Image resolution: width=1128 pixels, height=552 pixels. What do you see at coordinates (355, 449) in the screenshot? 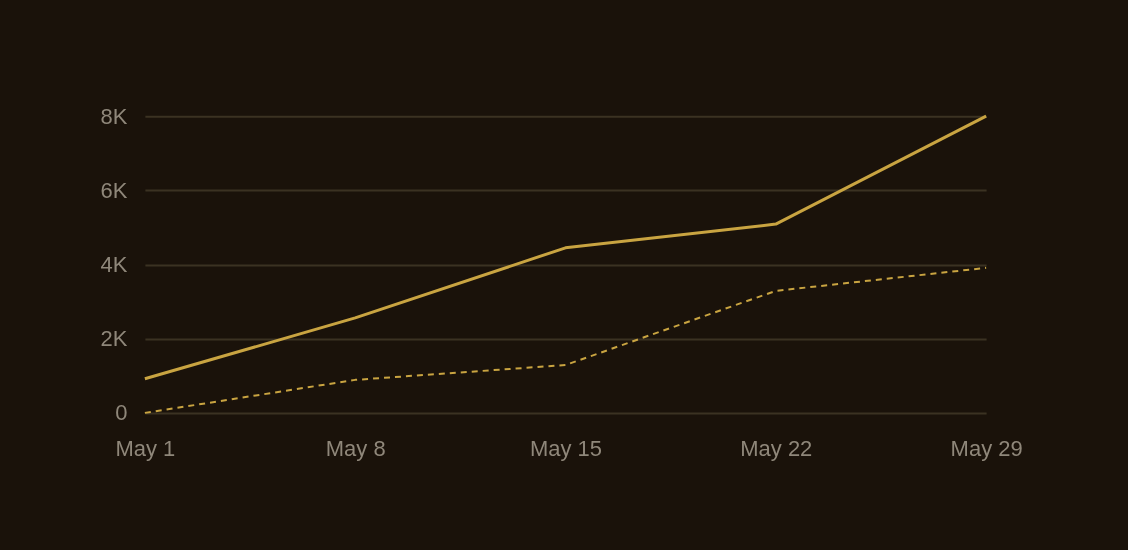
I see `x-tick-label: May 8` at bounding box center [355, 449].